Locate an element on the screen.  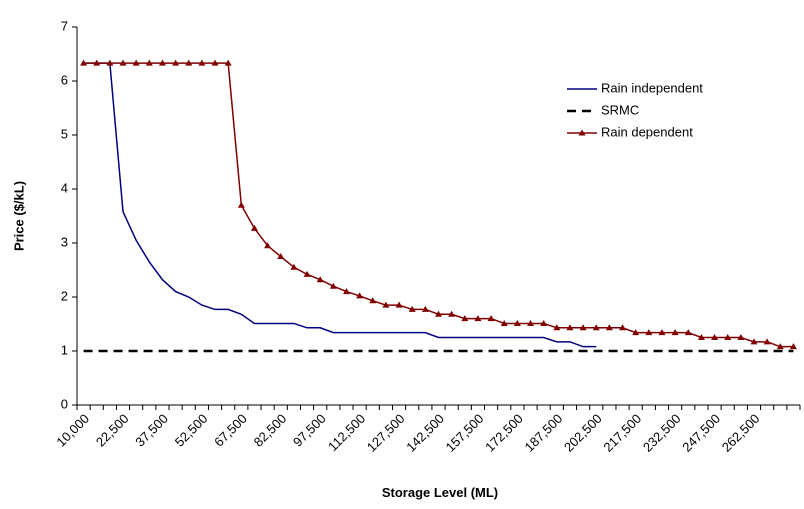
x-tick-label: 97,500 is located at coordinates (309, 430).